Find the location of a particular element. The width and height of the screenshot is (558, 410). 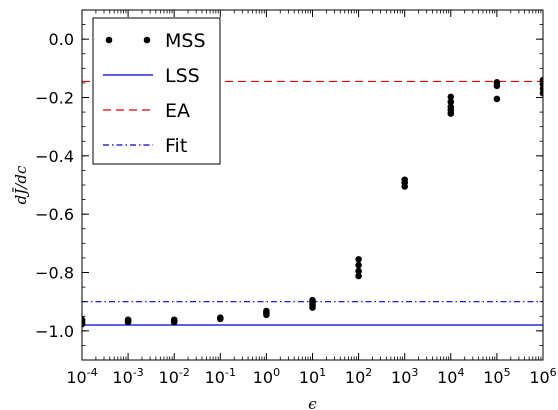

legend-box is located at coordinates (156, 91).